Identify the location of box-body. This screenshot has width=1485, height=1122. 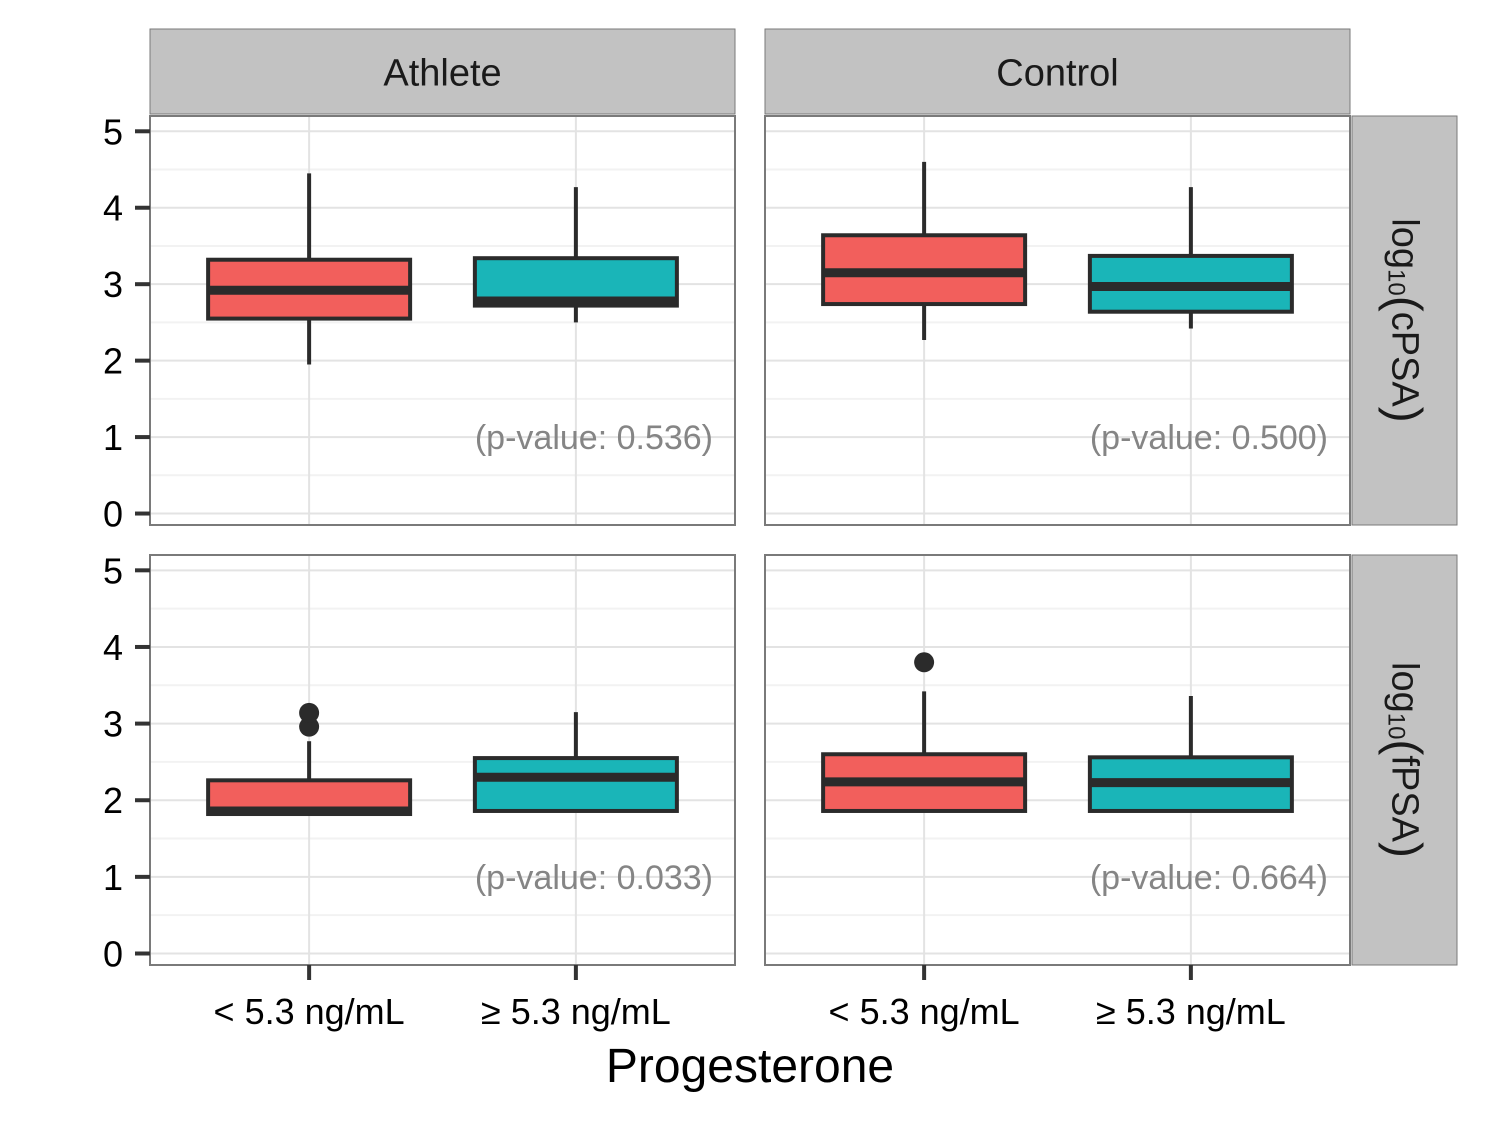
(575, 784).